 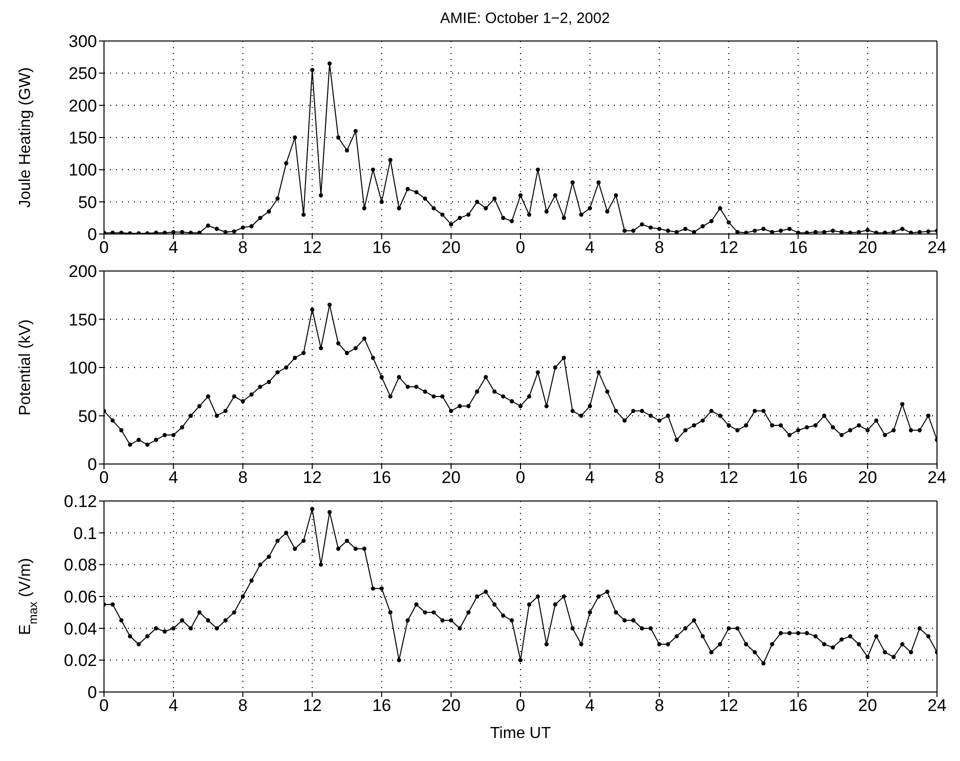 What do you see at coordinates (25, 137) in the screenshot?
I see `y-axis-title: Joule Heating (GW)` at bounding box center [25, 137].